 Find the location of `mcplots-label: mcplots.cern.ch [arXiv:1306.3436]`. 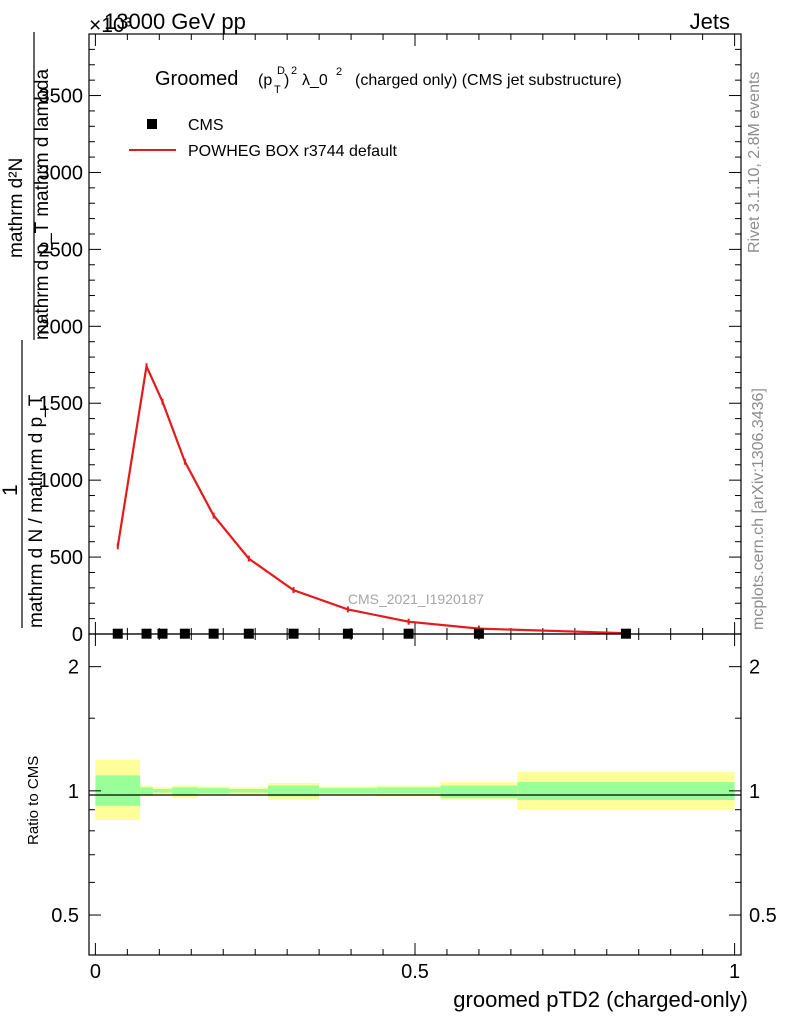

mcplots-label: mcplots.cern.ch [arXiv:1306.3436] is located at coordinates (758, 509).